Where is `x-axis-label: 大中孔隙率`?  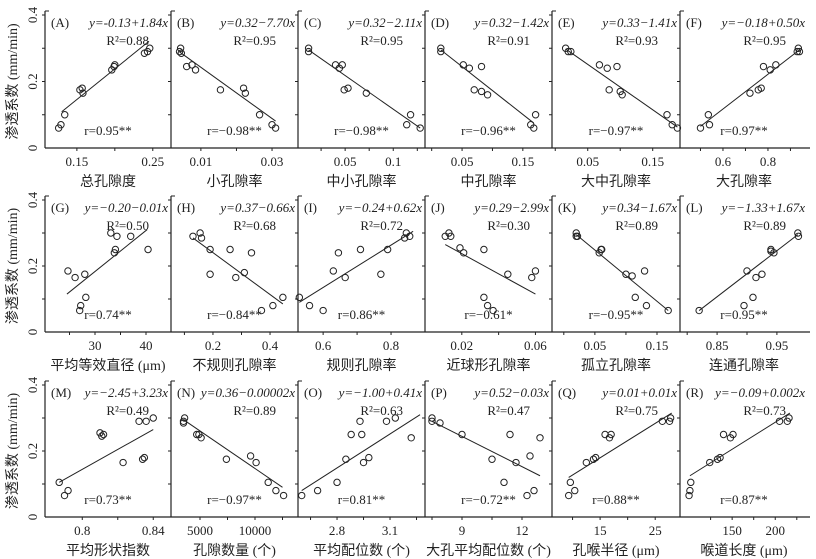 x-axis-label: 大中孔隙率 is located at coordinates (616, 181).